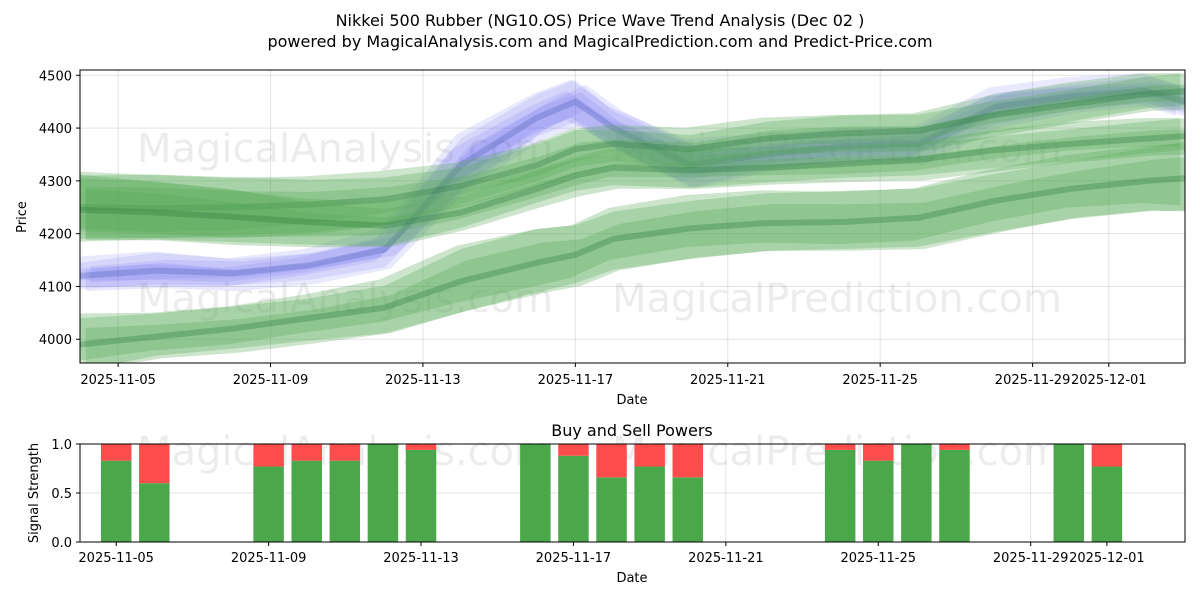 Image resolution: width=1200 pixels, height=600 pixels. What do you see at coordinates (61, 445) in the screenshot?
I see `signal-y-tick-label: 1.0` at bounding box center [61, 445].